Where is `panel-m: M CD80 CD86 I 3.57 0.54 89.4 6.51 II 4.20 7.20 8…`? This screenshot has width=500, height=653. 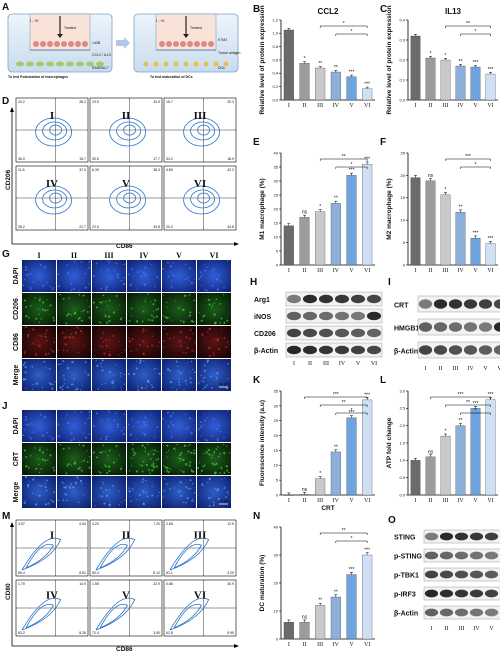
panel-m: M CD80 CD86 I 3.57 0.54 89.4 6.51 II 4.20 7.20 8… is located at coordinates (120, 582).